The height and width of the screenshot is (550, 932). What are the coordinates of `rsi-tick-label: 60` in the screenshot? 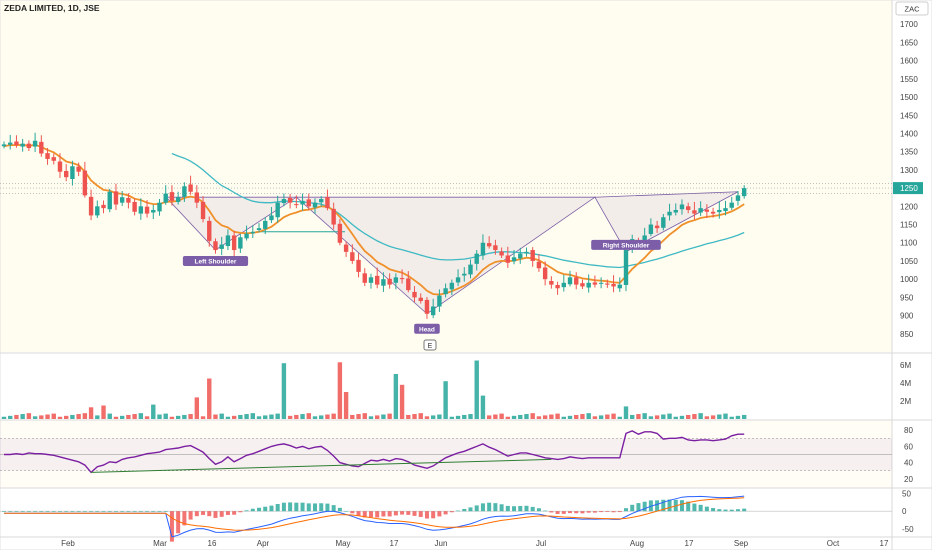 It's located at (908, 446).